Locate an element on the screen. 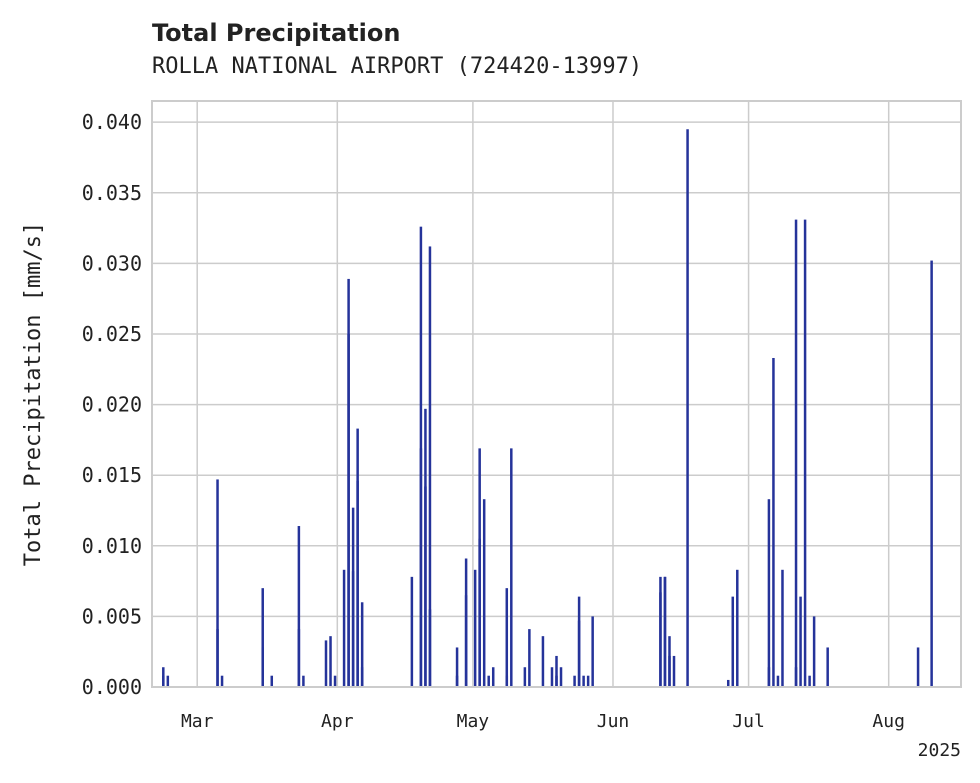 The width and height of the screenshot is (980, 783). y-tick-label: 0.035 is located at coordinates (112, 193).